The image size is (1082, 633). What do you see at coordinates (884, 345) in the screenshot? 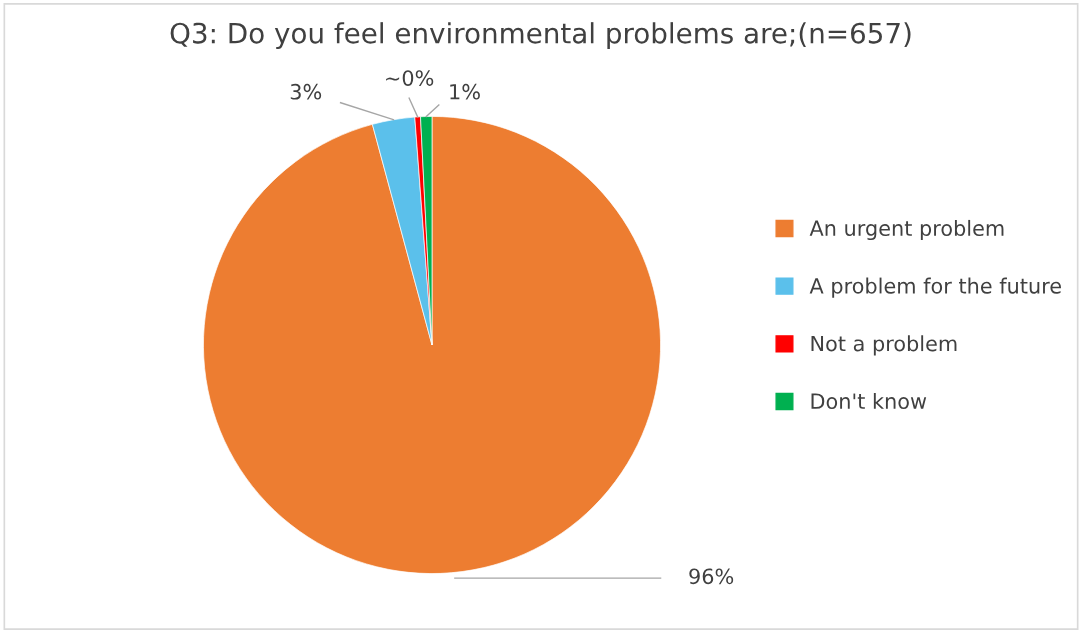
I see `legend-label: Not a problem` at bounding box center [884, 345].